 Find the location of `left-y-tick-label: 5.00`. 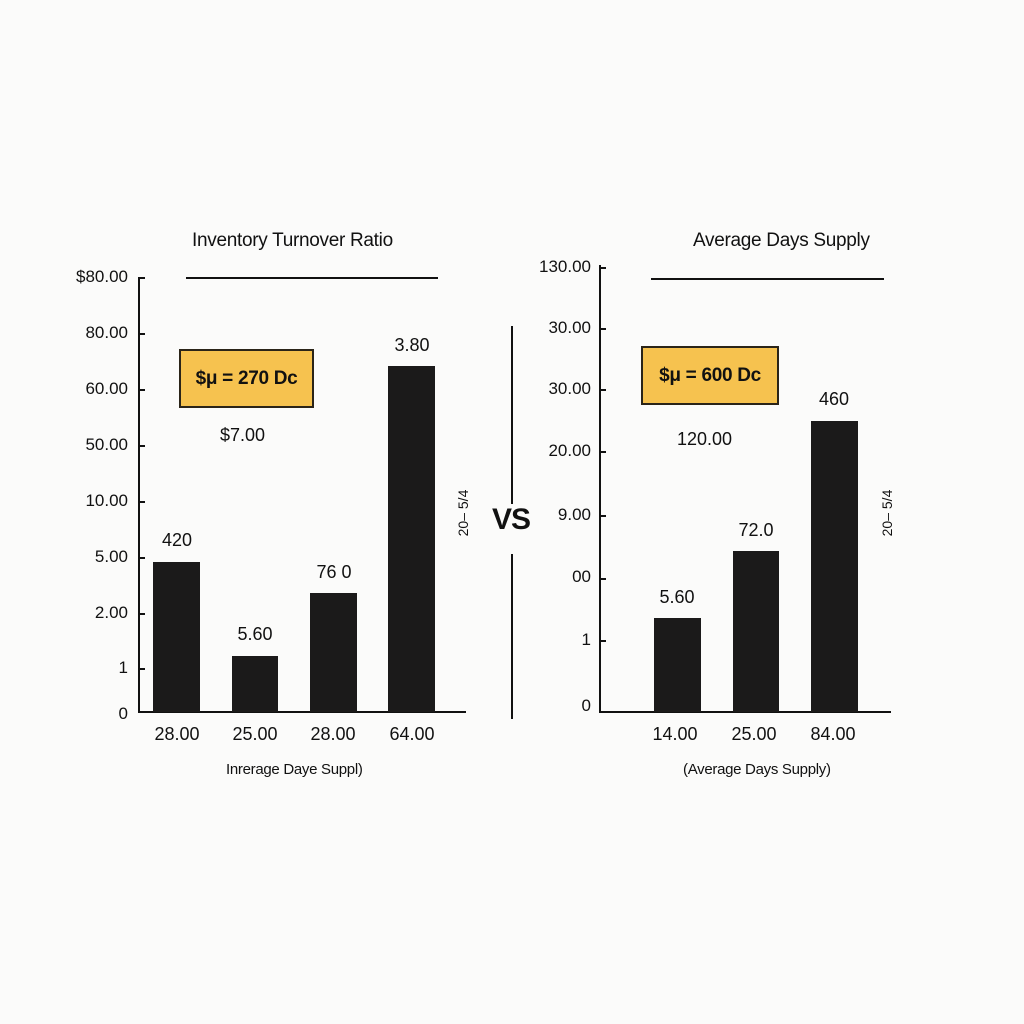

left-y-tick-label: 5.00 is located at coordinates (111, 556).